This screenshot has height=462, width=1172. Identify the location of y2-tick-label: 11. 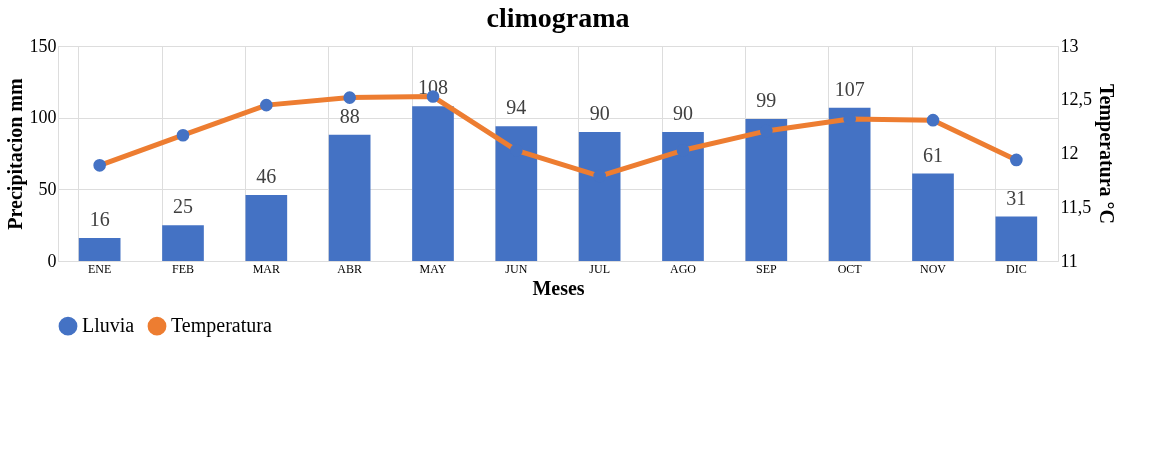
(1069, 260).